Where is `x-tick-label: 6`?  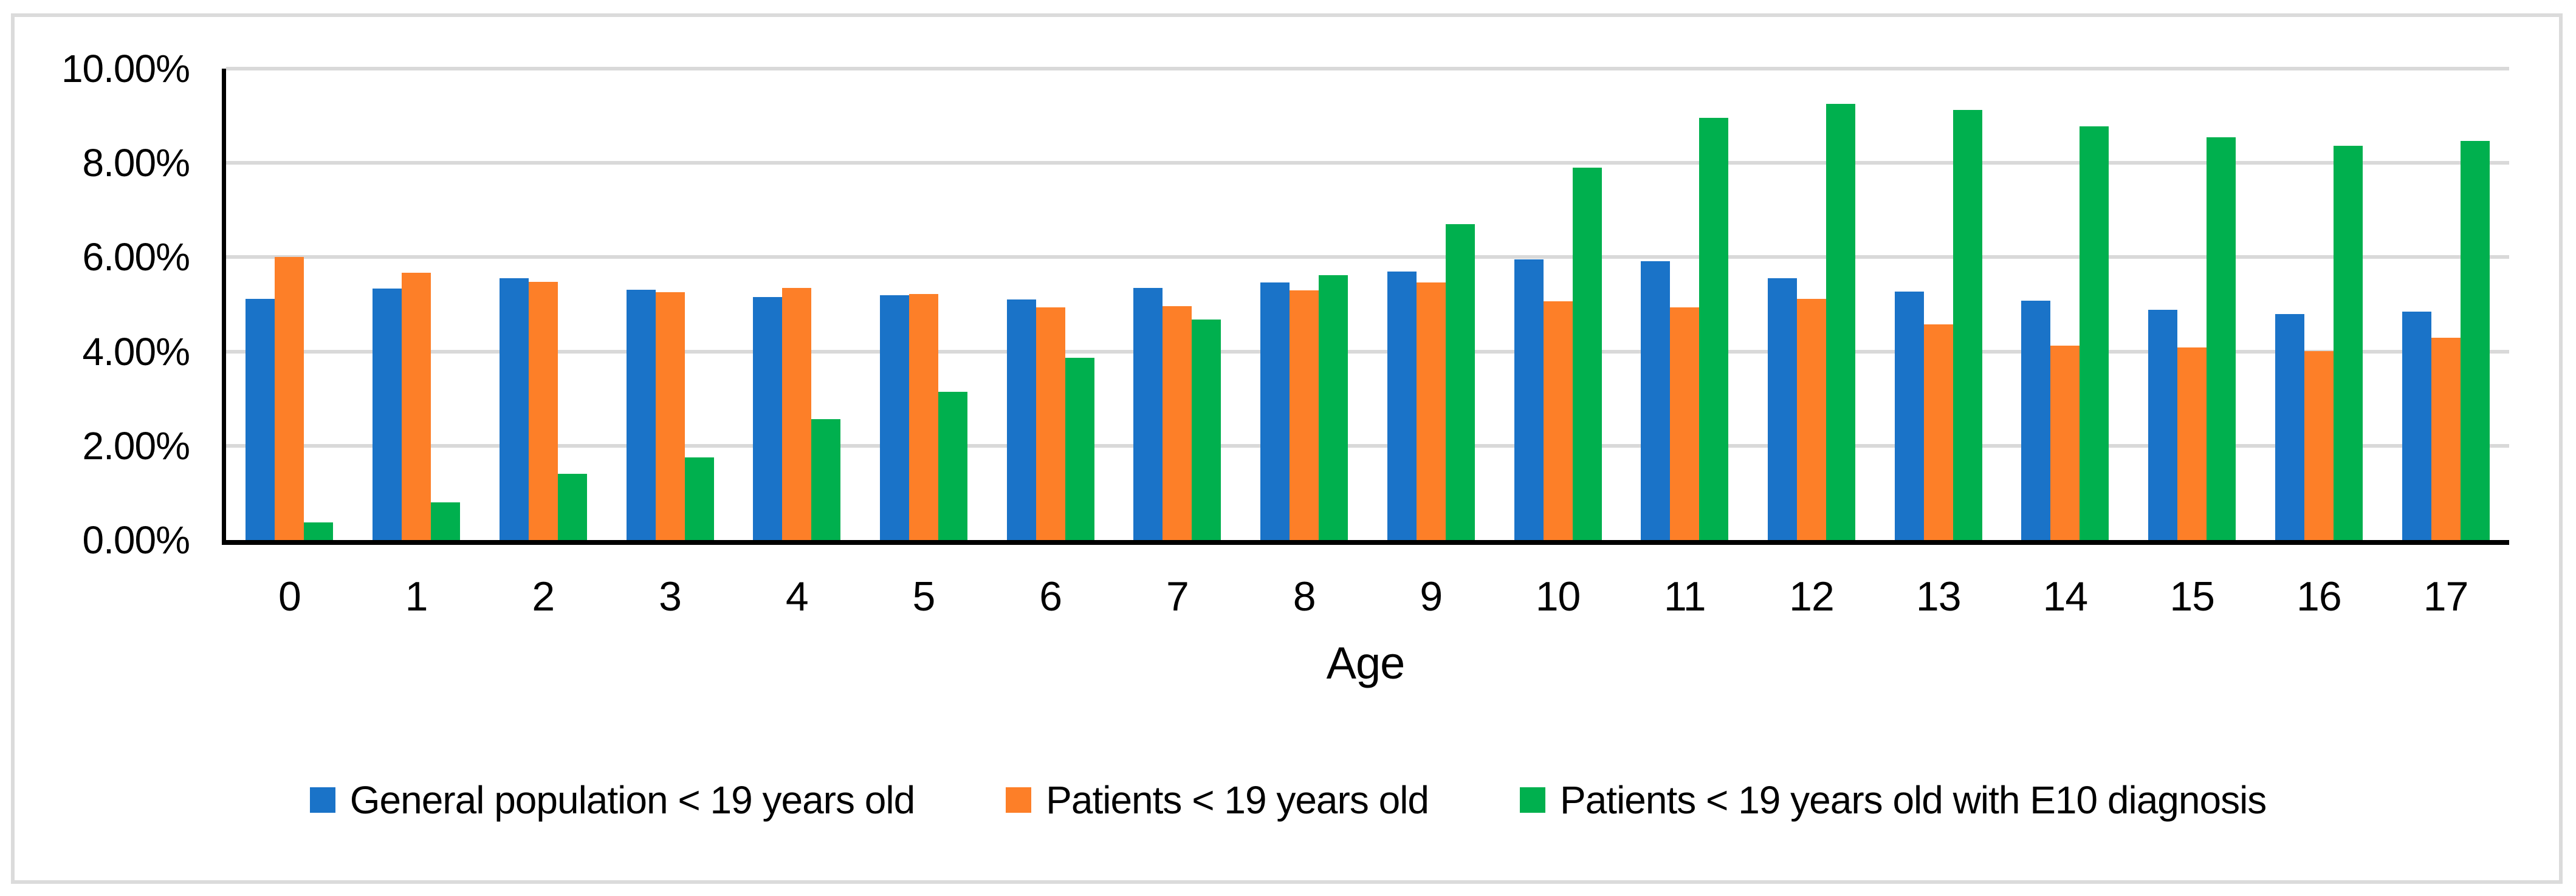 x-tick-label: 6 is located at coordinates (1050, 596).